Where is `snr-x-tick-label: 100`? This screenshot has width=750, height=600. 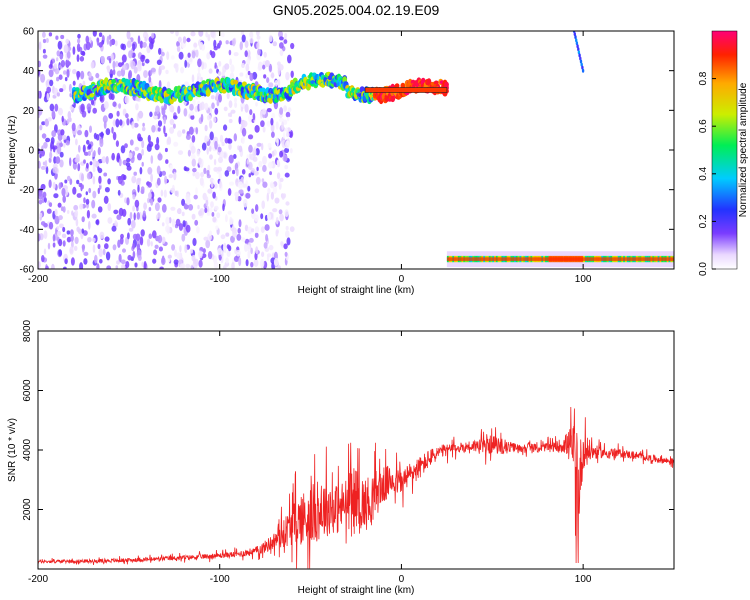
snr-x-tick-label: 100 is located at coordinates (583, 579).